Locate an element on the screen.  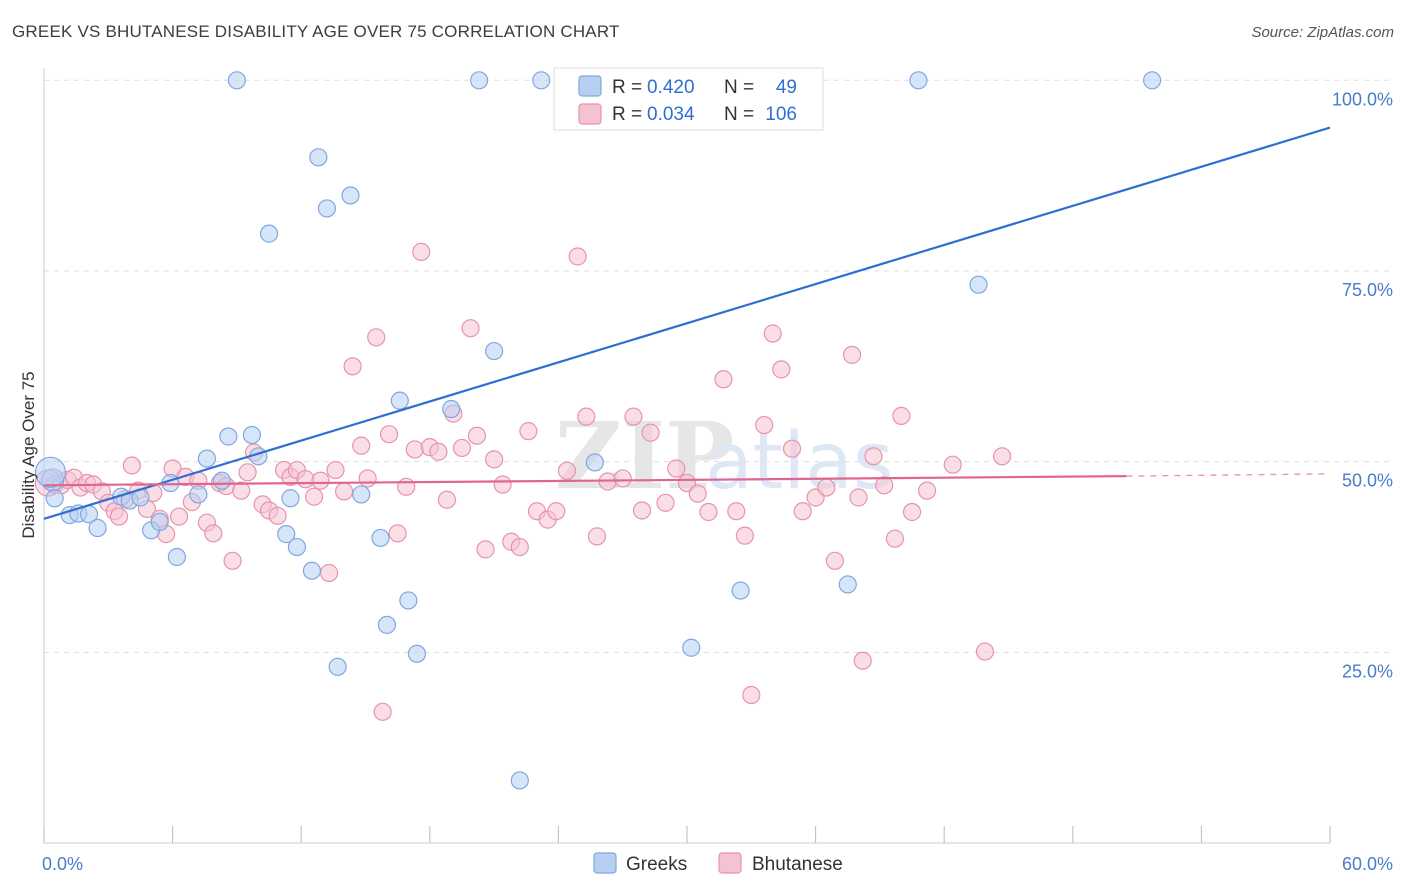
y-tick-labels: 25.0% 50.0% 75.0% 100.0% is located at coordinates (1362, 385).